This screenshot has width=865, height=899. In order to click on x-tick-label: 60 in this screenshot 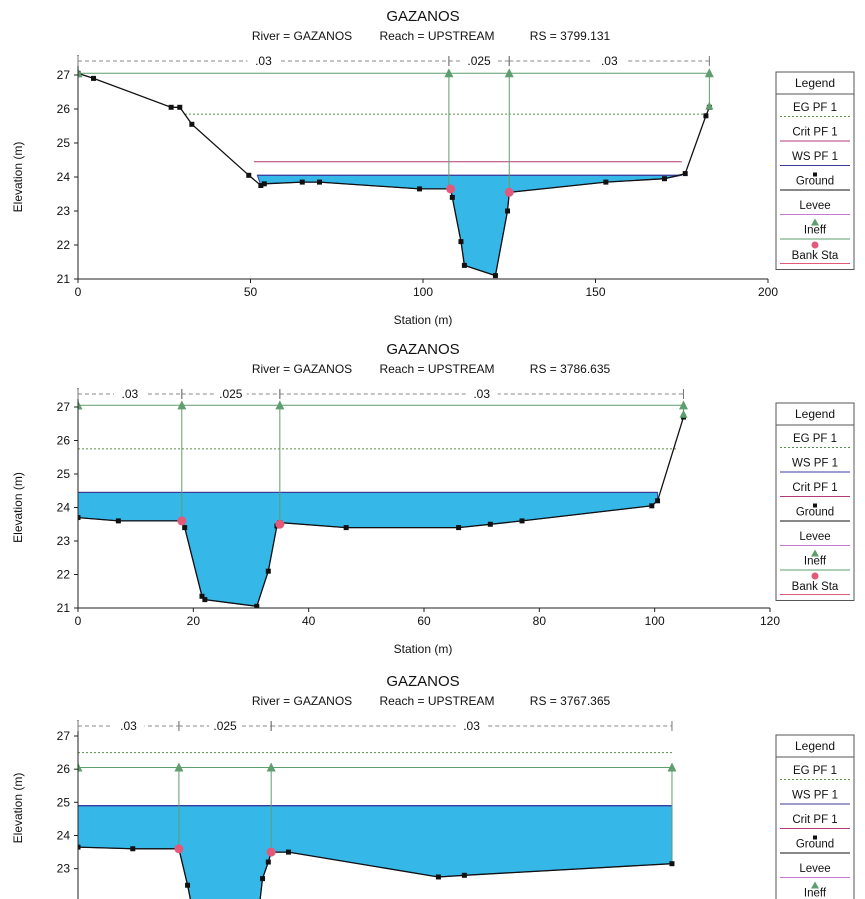, I will do `click(424, 621)`.